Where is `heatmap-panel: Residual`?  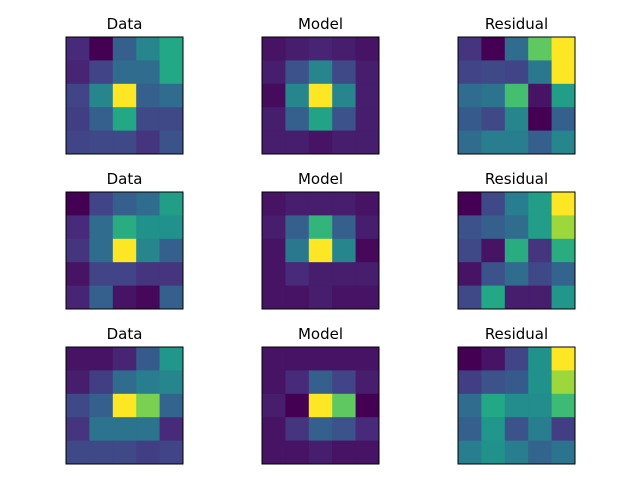
heatmap-panel: Residual is located at coordinates (516, 240).